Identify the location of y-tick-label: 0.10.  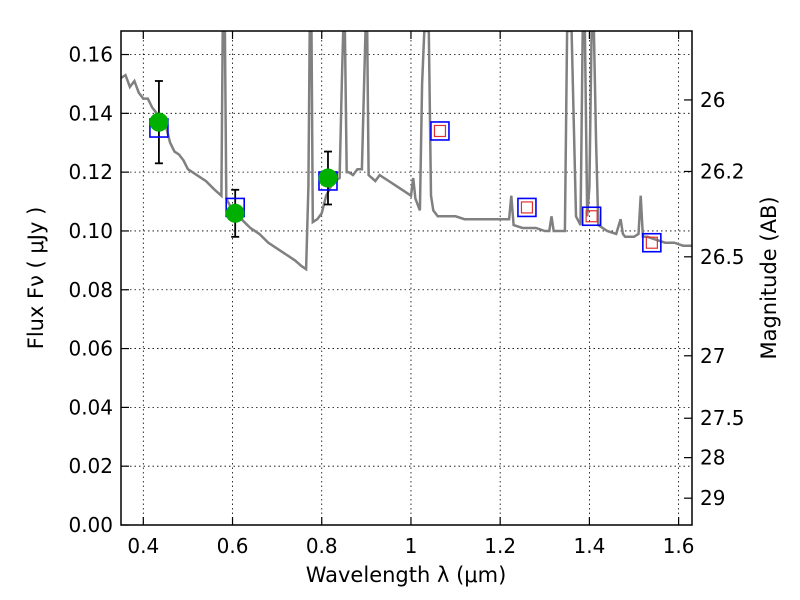
(90, 231).